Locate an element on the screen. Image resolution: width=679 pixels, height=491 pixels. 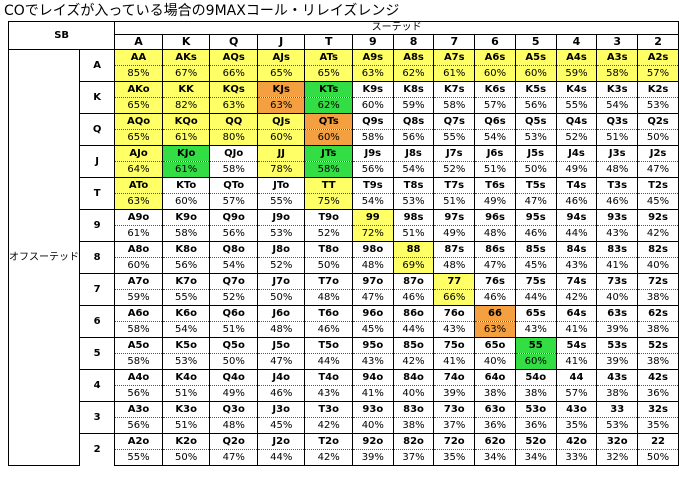
hand-95s: 95s is located at coordinates (535, 217).